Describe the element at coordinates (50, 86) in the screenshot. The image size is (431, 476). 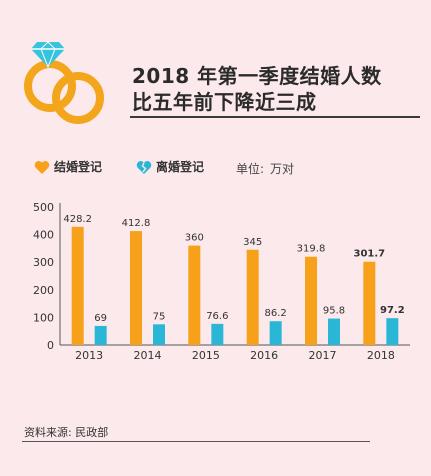
I see `ring-left` at that location.